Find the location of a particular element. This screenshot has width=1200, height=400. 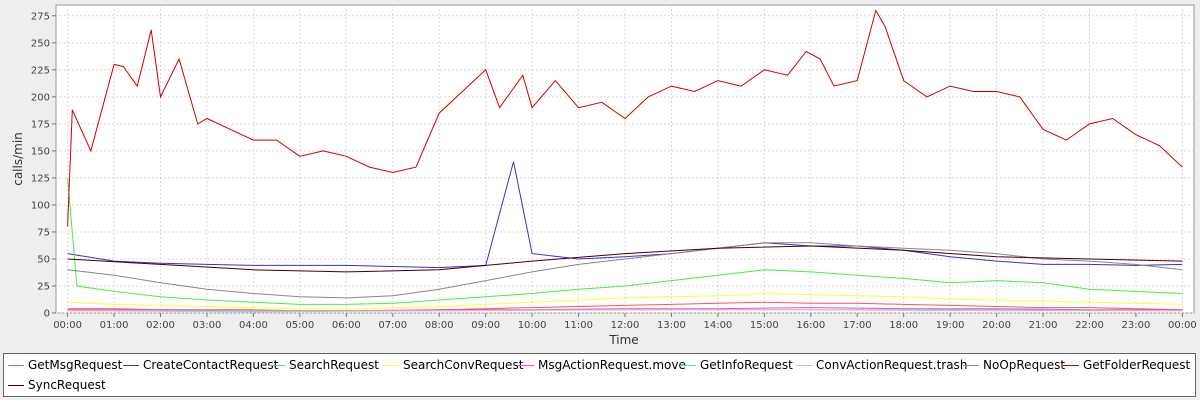

legend-item: CreateContactRequest is located at coordinates (200, 365).